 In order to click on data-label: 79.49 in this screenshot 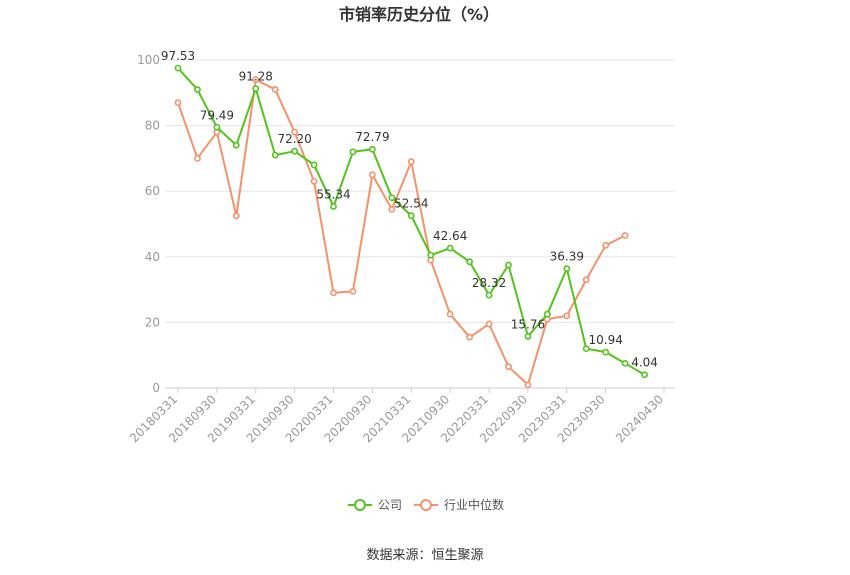, I will do `click(217, 115)`.